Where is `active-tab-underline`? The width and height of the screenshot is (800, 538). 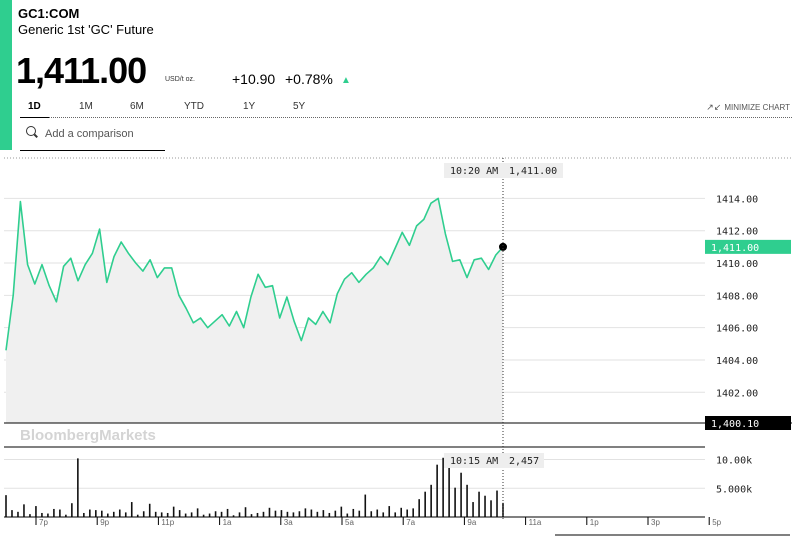 active-tab-underline is located at coordinates (34, 117).